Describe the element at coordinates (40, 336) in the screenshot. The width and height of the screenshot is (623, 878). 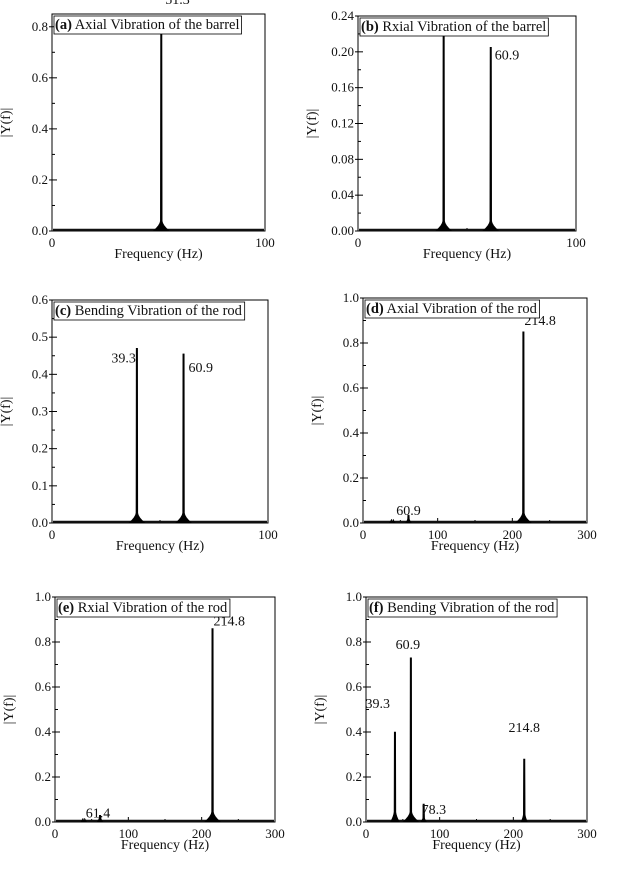
I see `y-tick-label: 0.5` at that location.